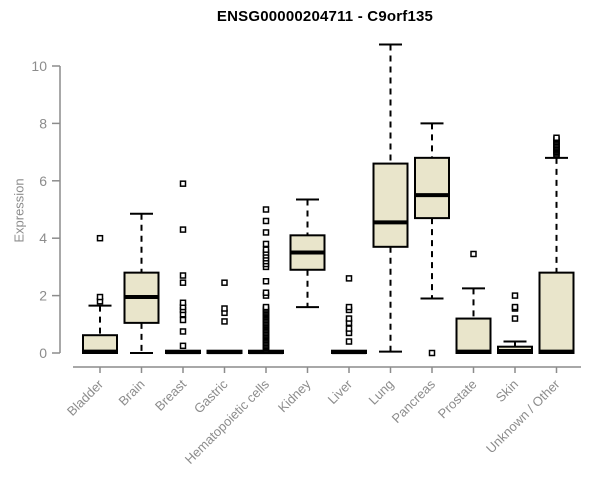 The width and height of the screenshot is (600, 500). I want to click on chart-title: ENSG00000204711 - C9orf135, so click(325, 16).